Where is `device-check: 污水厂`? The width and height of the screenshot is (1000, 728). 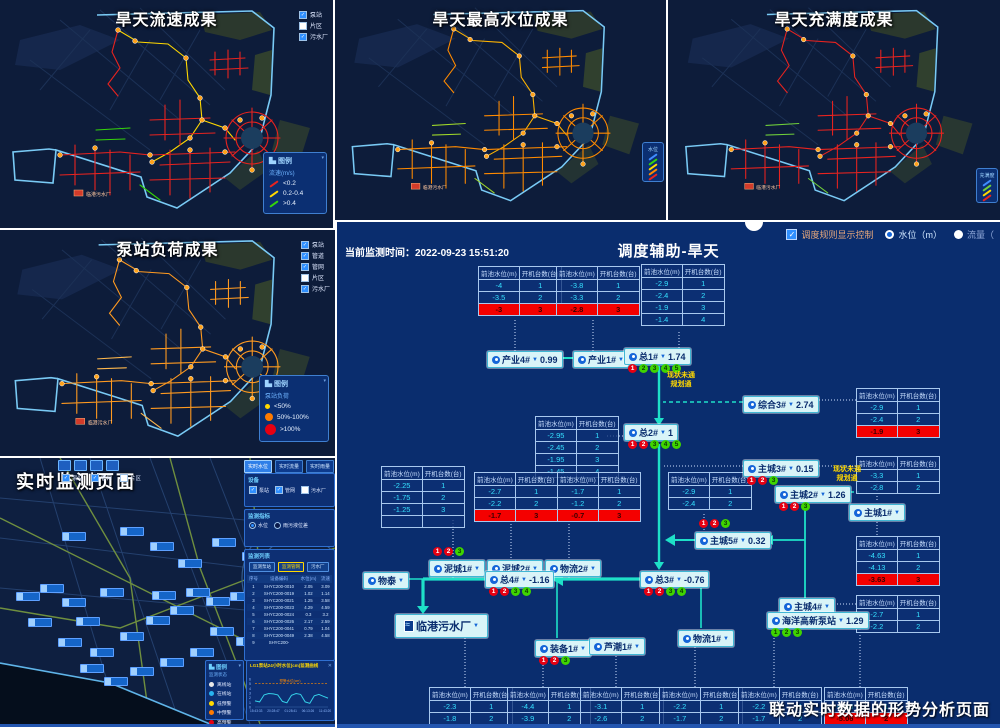
device-check: 污水厂 is located at coordinates (313, 490).